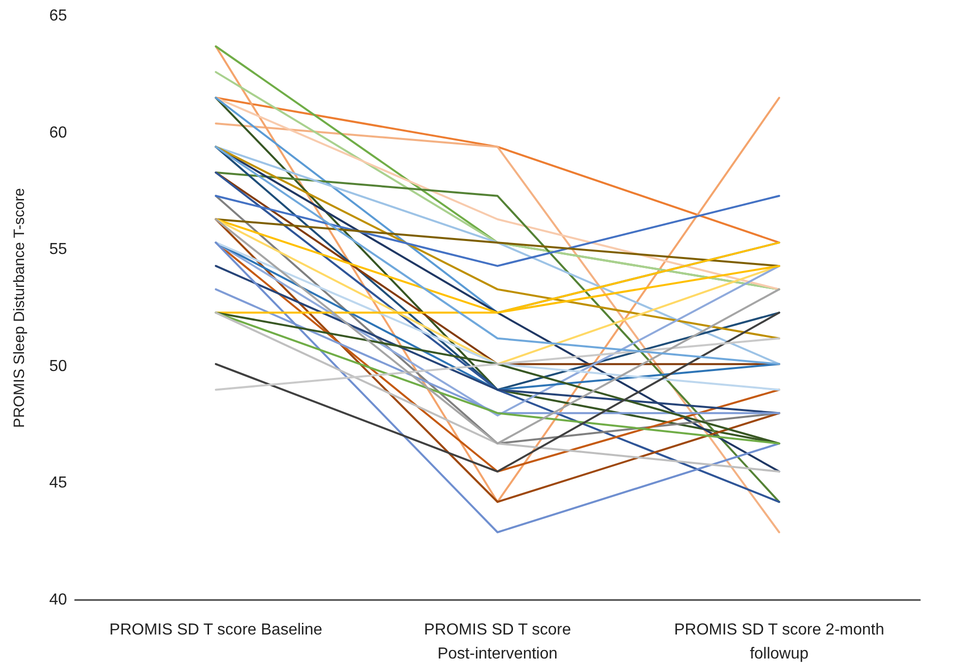 This screenshot has width=960, height=672. What do you see at coordinates (58, 16) in the screenshot?
I see `y-tick-label: 65` at bounding box center [58, 16].